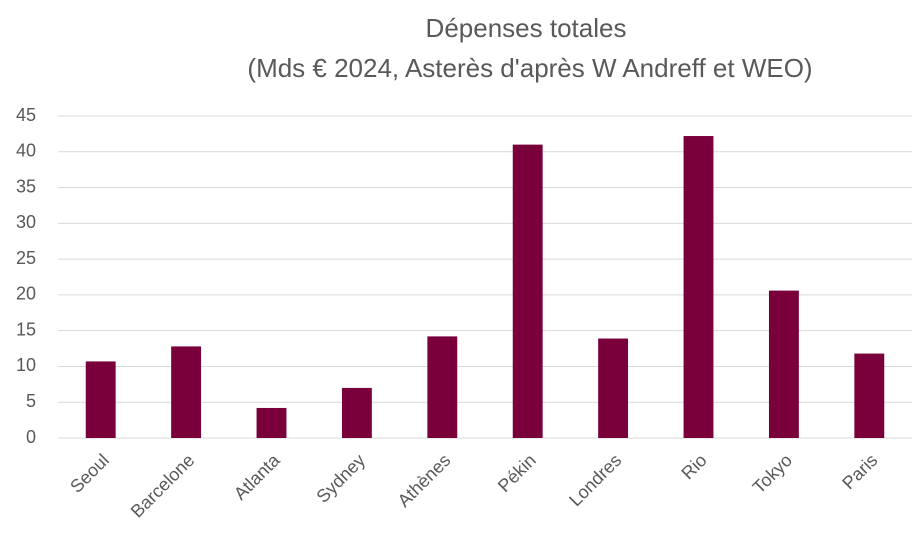 The width and height of the screenshot is (912, 533). I want to click on x-tick-label: Seoul, so click(89, 473).